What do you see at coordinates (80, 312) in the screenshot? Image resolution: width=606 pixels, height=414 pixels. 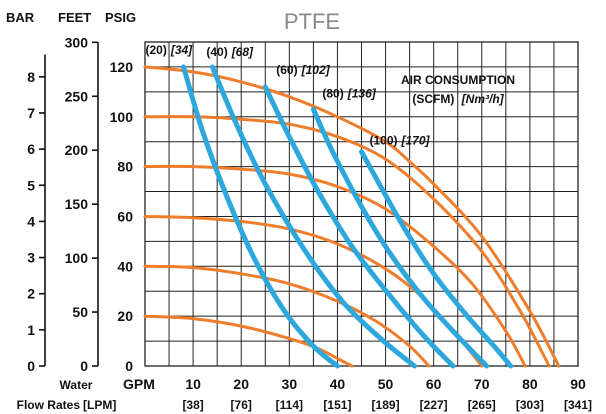 I see `feet-tick-label: 50` at bounding box center [80, 312].